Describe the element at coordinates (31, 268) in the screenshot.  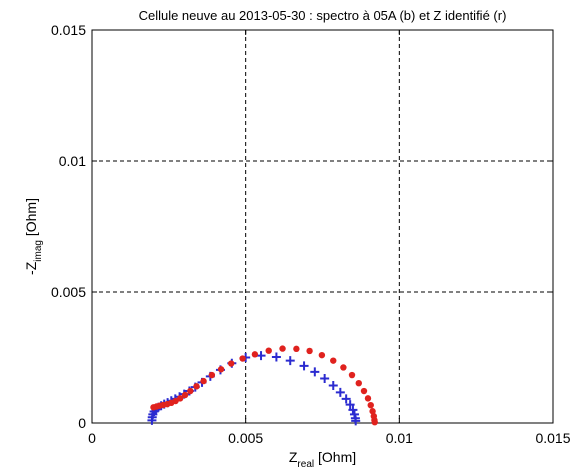
I see `y-axis-label-main: -Z` at that location.